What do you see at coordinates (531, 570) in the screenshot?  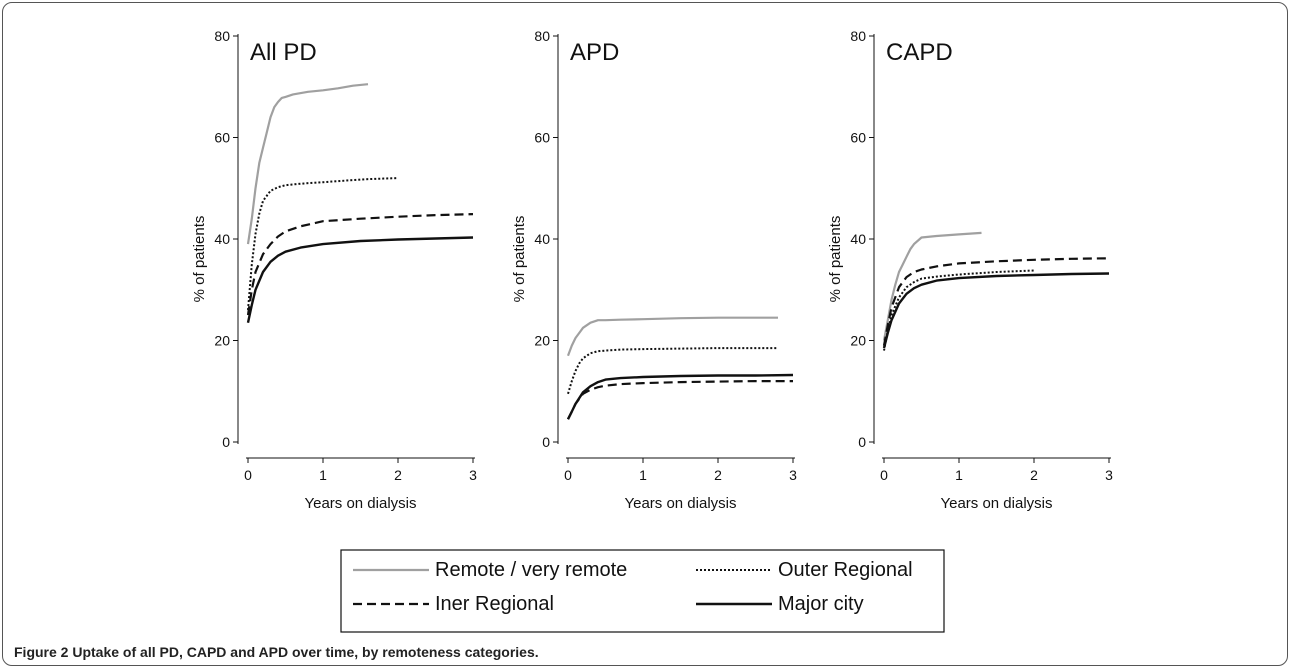 I see `legend-label-remote: Remote / very remote` at bounding box center [531, 570].